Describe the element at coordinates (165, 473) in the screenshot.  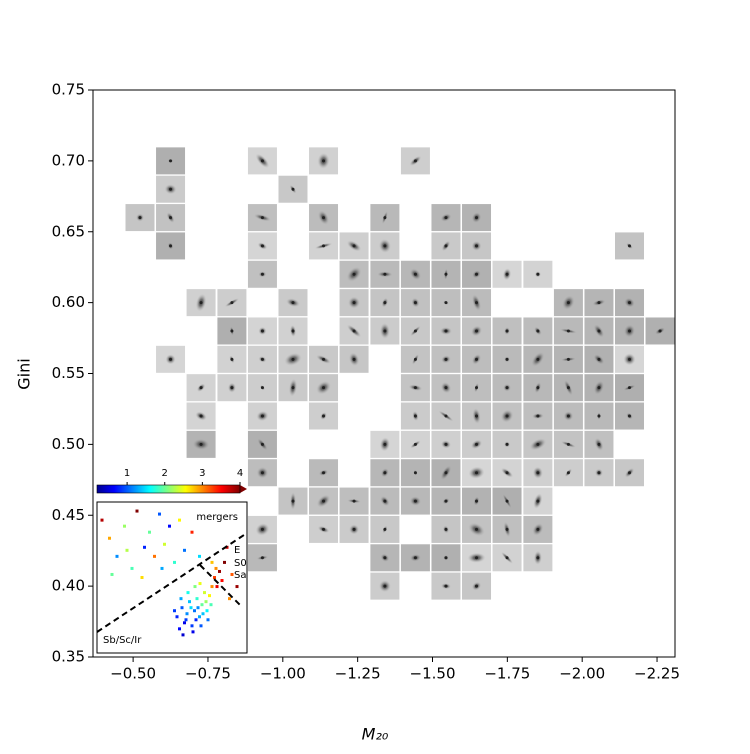
I see `colorbar-tick-label: 2` at that location.